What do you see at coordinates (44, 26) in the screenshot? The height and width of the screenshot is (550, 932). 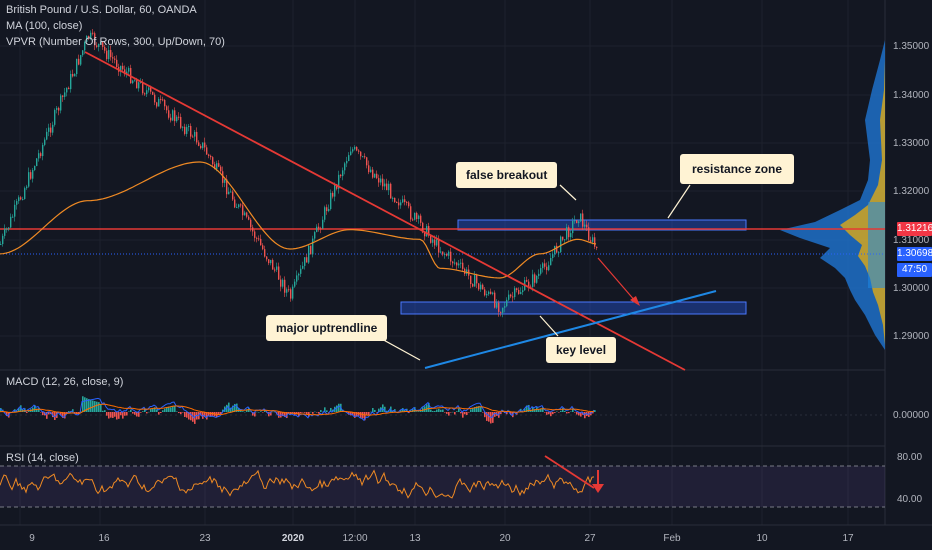 I see `ma-legend: MA (100, close)` at bounding box center [44, 26].